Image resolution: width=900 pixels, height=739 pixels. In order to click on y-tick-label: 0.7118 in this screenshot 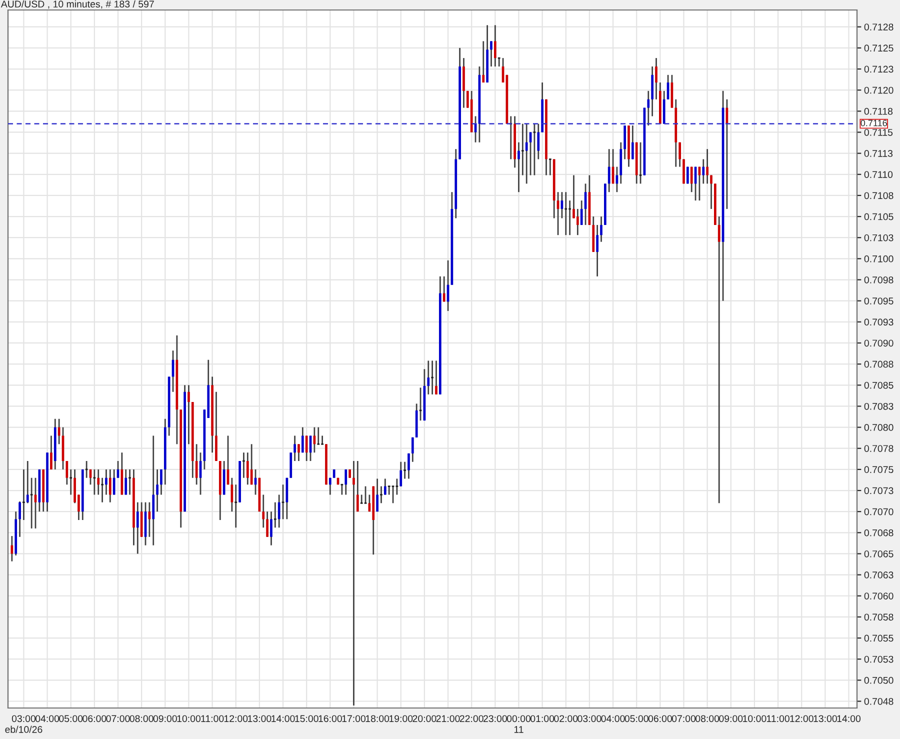, I will do `click(878, 111)`.